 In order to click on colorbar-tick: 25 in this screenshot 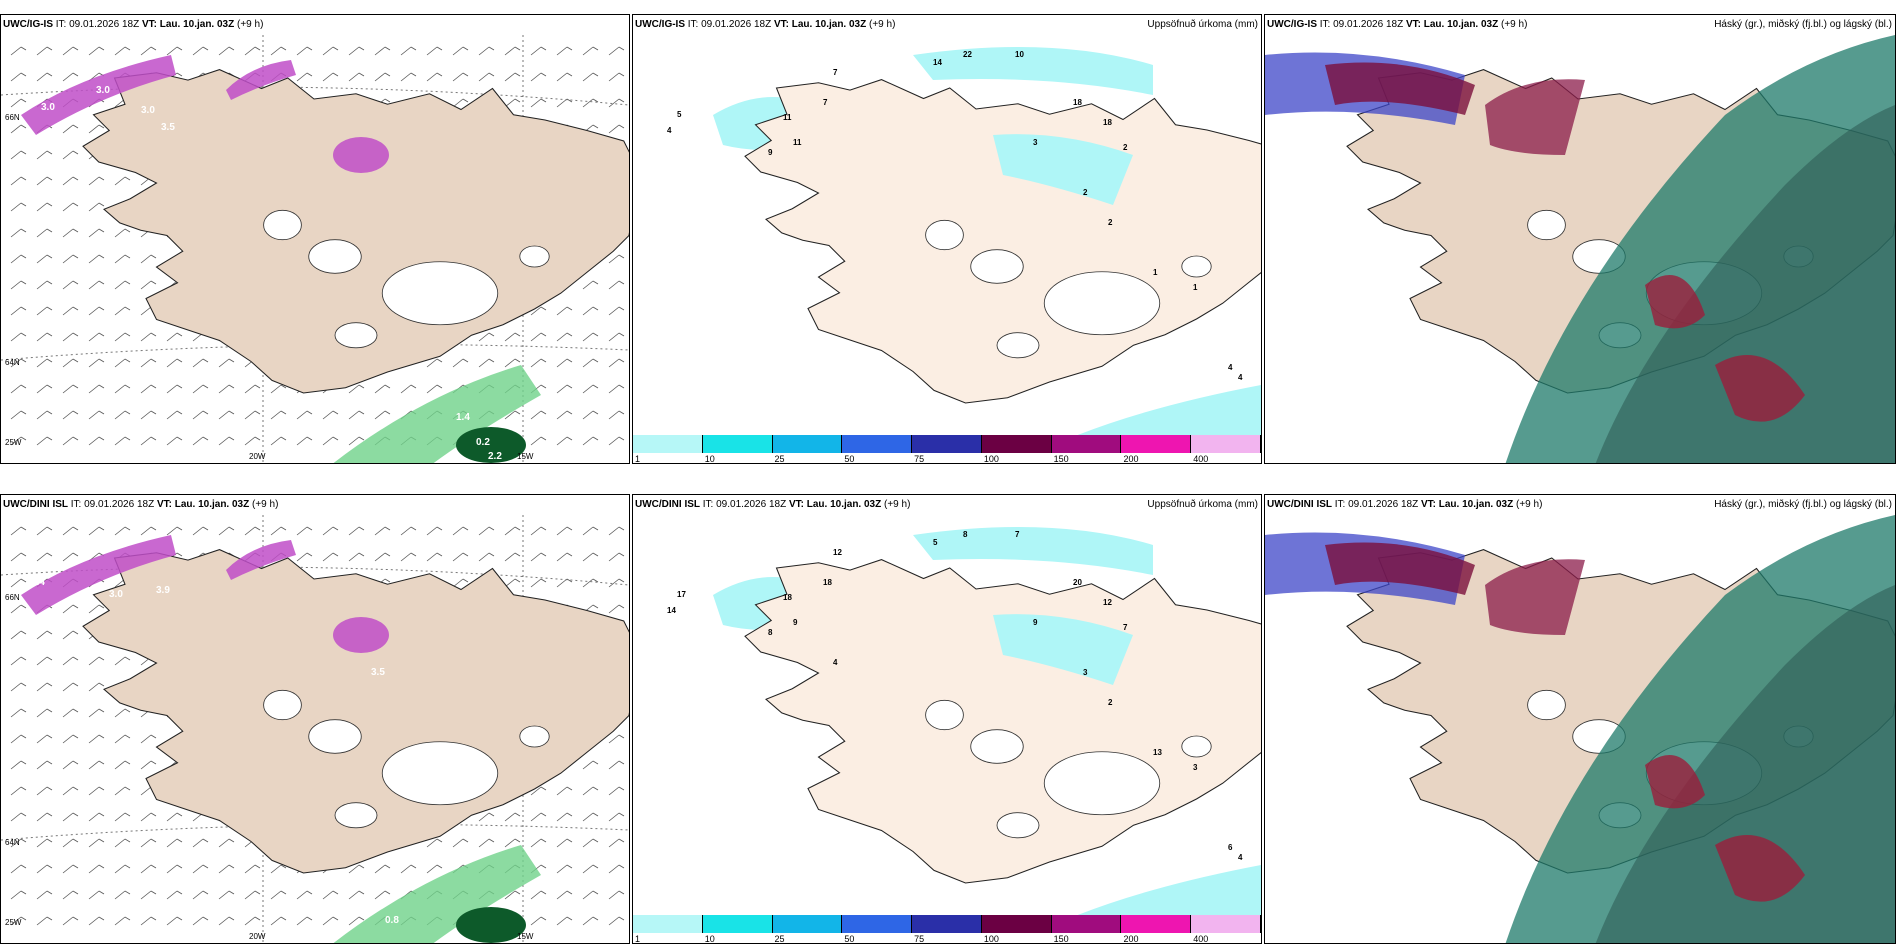, I will do `click(779, 459)`.